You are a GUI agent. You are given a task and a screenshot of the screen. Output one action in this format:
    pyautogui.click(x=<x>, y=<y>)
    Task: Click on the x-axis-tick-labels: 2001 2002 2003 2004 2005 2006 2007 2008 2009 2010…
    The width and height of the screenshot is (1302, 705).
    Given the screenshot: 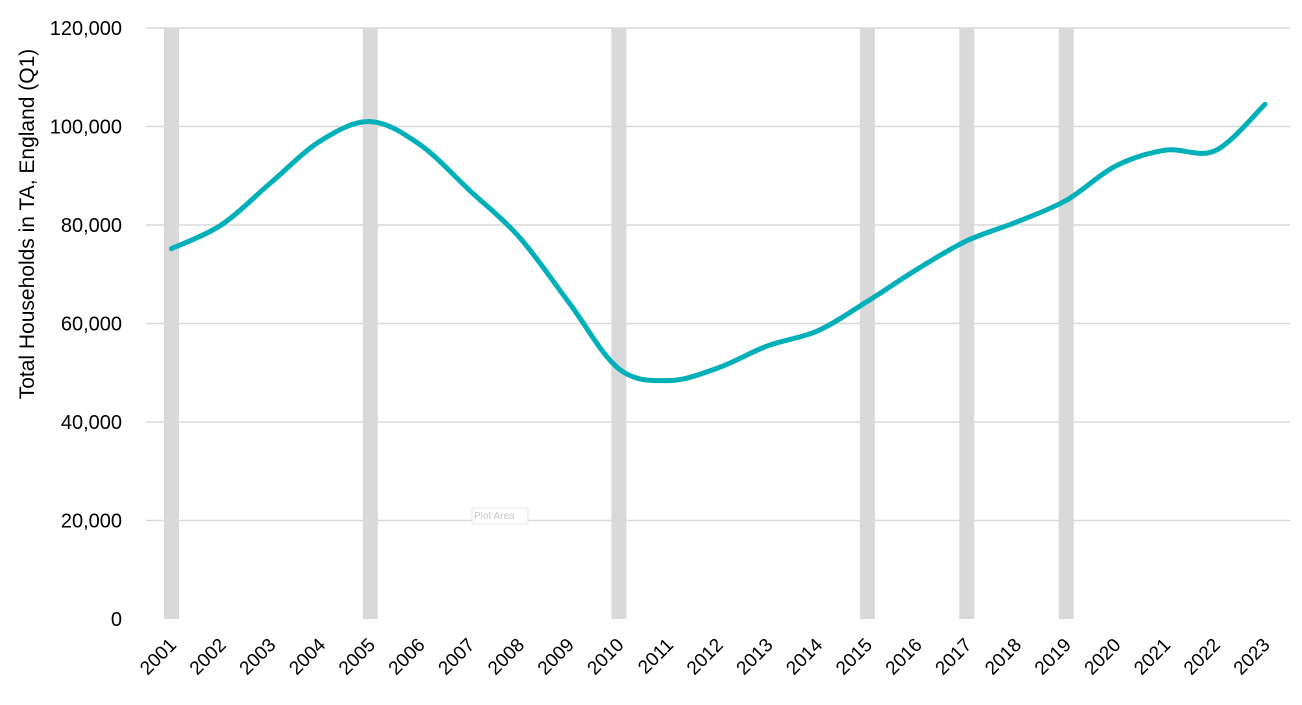 What is the action you would take?
    pyautogui.click(x=705, y=656)
    